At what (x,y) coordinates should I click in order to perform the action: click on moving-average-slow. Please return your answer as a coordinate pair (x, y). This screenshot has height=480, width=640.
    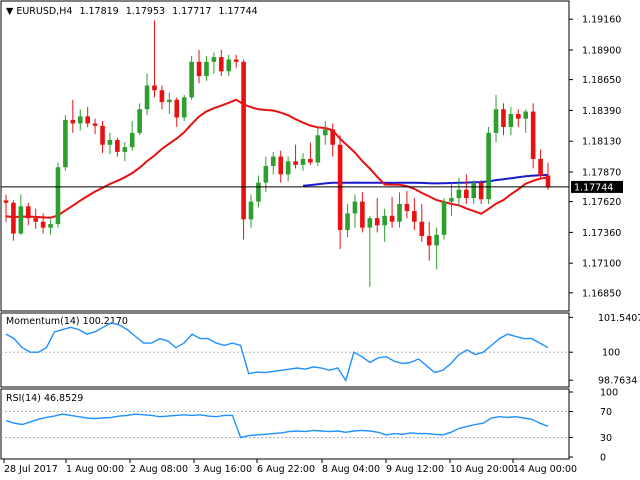
    Looking at the image, I should click on (425, 180).